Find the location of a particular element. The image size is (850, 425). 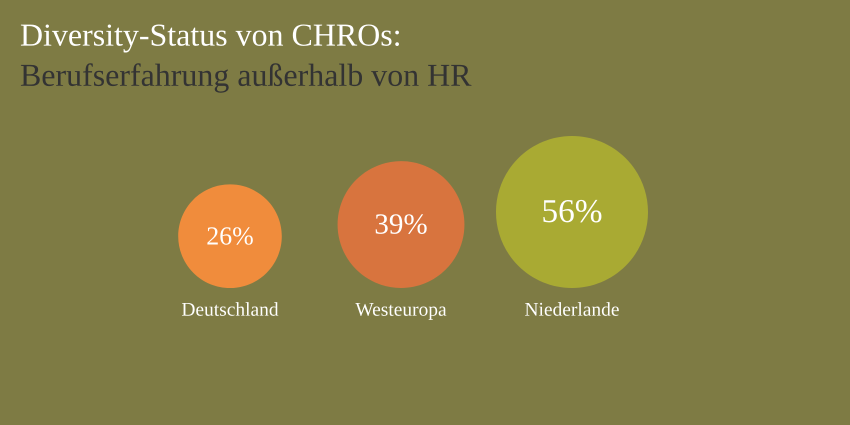

data-label: 26% is located at coordinates (230, 236).